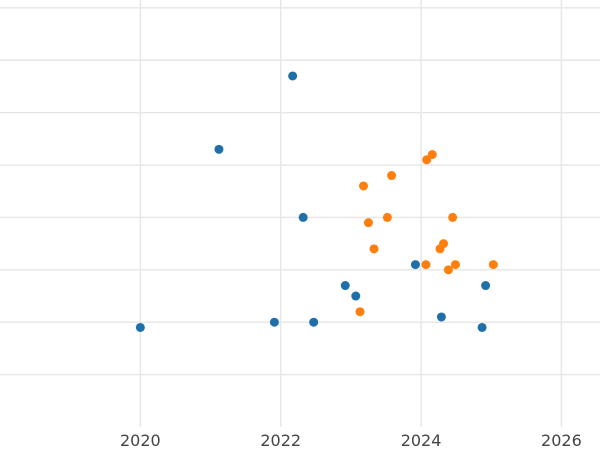  What do you see at coordinates (421, 440) in the screenshot?
I see `x-tick-label: 2024` at bounding box center [421, 440].